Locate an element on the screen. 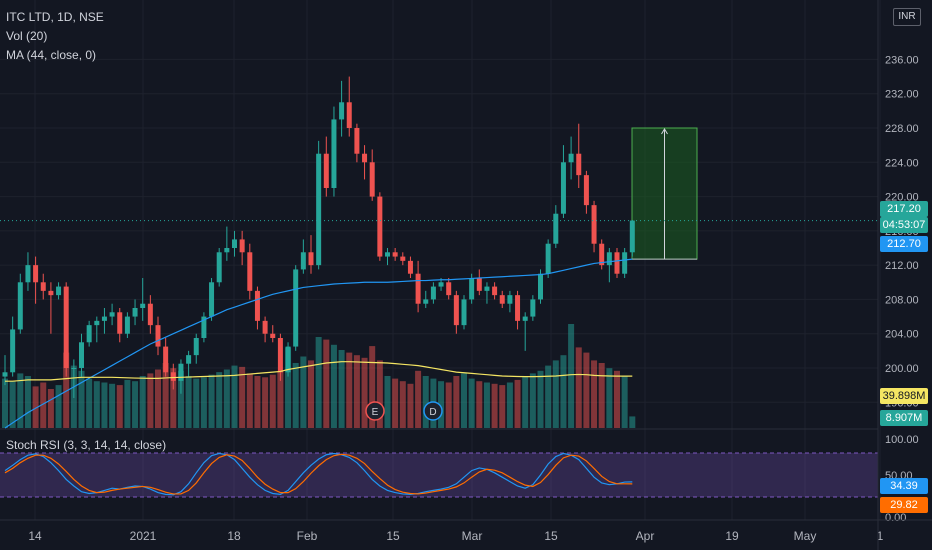  volume-value-tag: 8.907M is located at coordinates (904, 418).